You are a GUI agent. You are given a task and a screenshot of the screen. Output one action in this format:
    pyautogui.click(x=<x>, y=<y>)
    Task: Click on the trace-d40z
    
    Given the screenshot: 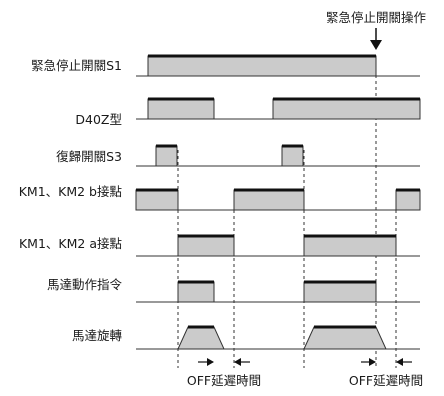 What is the action you would take?
    pyautogui.click(x=278, y=108)
    